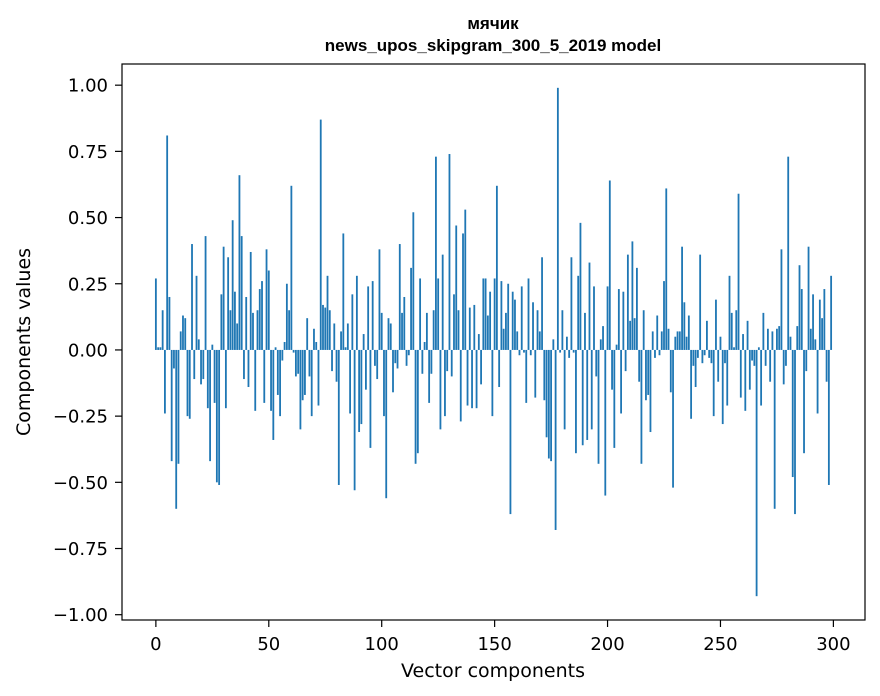 The height and width of the screenshot is (696, 880). Describe the element at coordinates (88, 152) in the screenshot. I see `y-tick-label: 0.75` at that location.